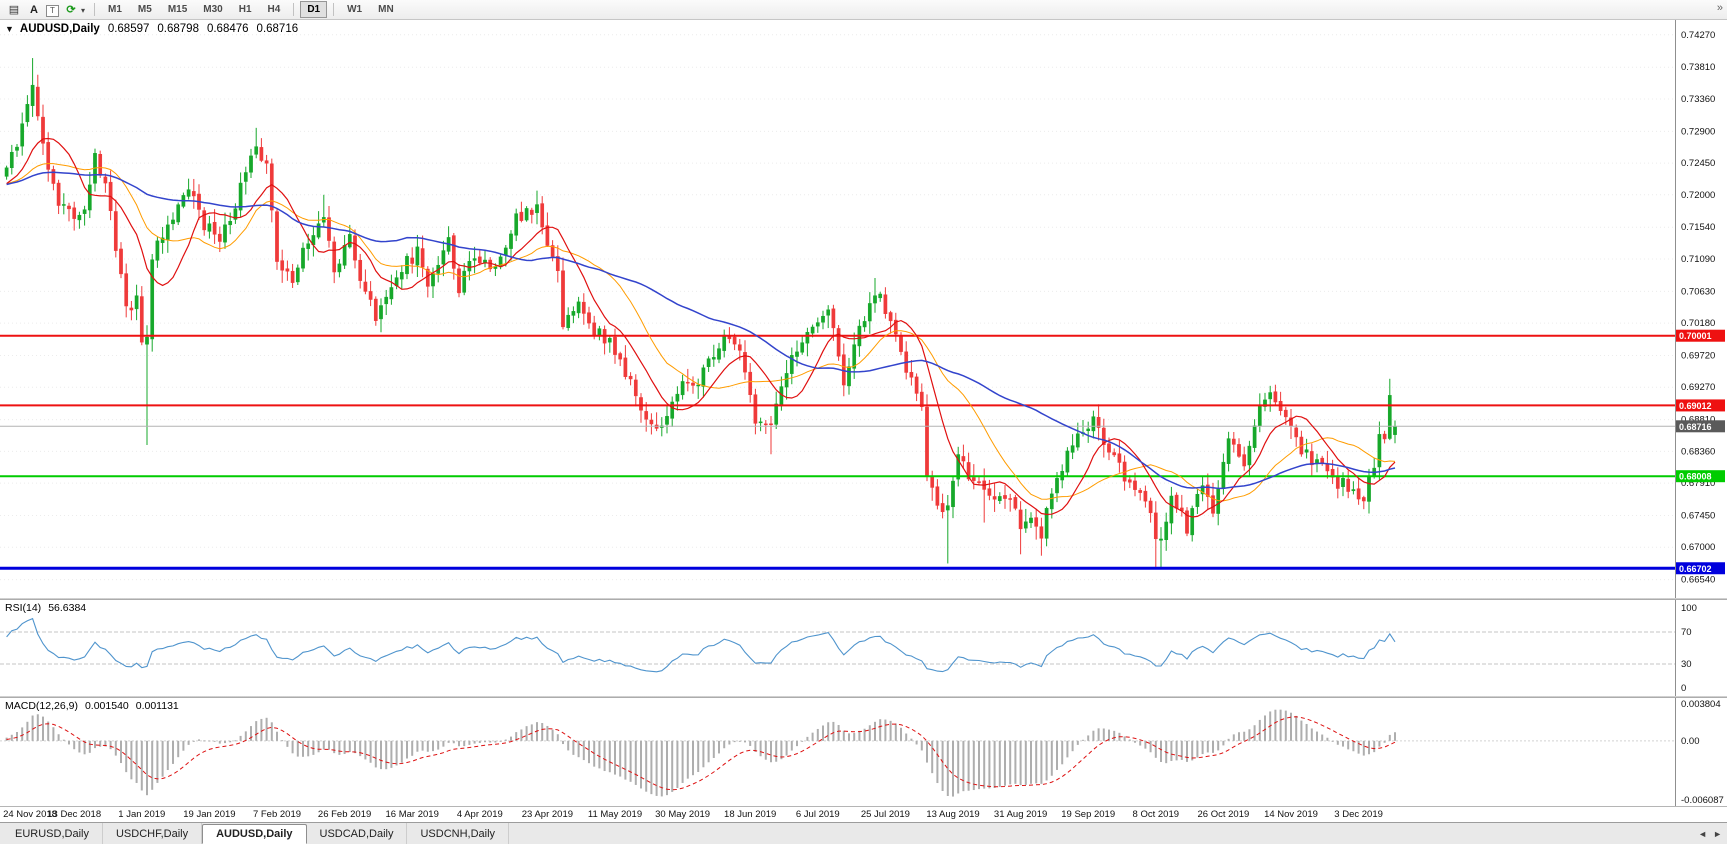 The width and height of the screenshot is (1727, 844). I want to click on toolbar-icon-group: ▤ A T ⟳ ▾, so click(46, 9).